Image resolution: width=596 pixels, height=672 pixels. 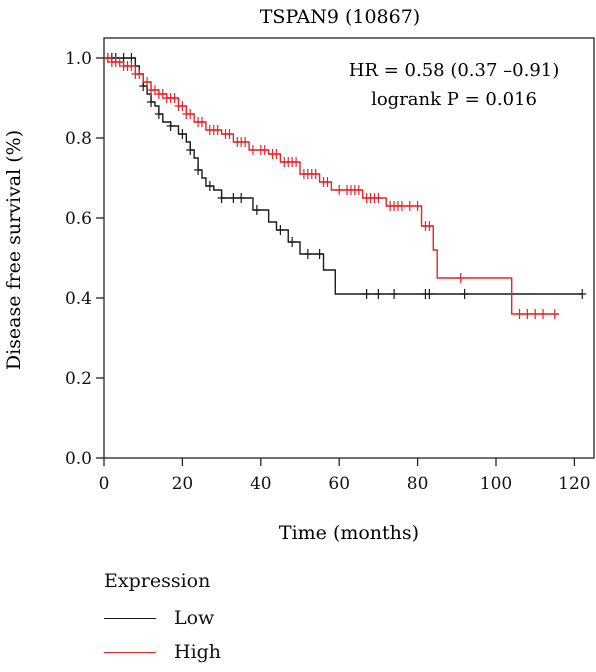 I want to click on y-tick-label: 1.0, so click(x=78, y=59).